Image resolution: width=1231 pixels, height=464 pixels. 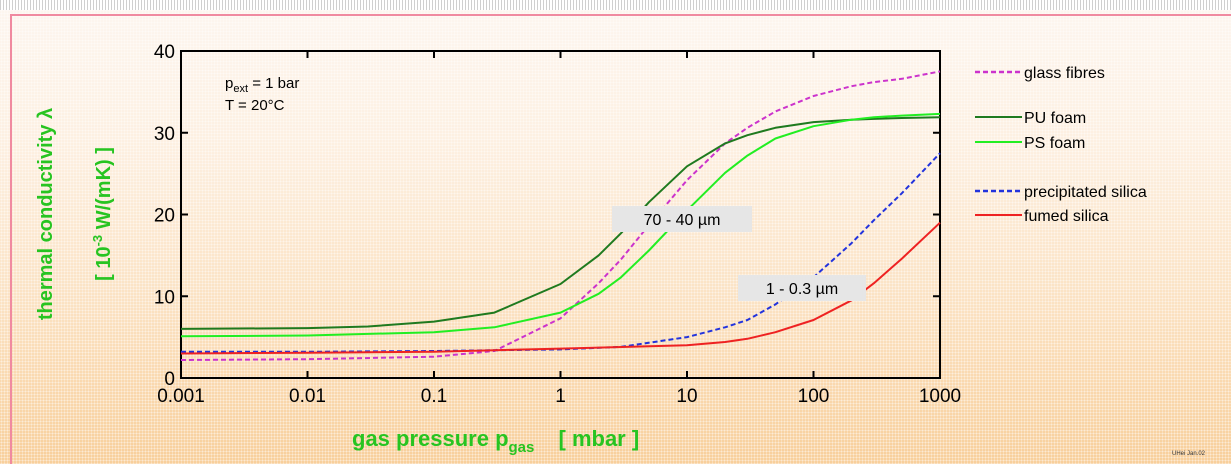 What do you see at coordinates (164, 297) in the screenshot?
I see `y-tick-label: 10` at bounding box center [164, 297].